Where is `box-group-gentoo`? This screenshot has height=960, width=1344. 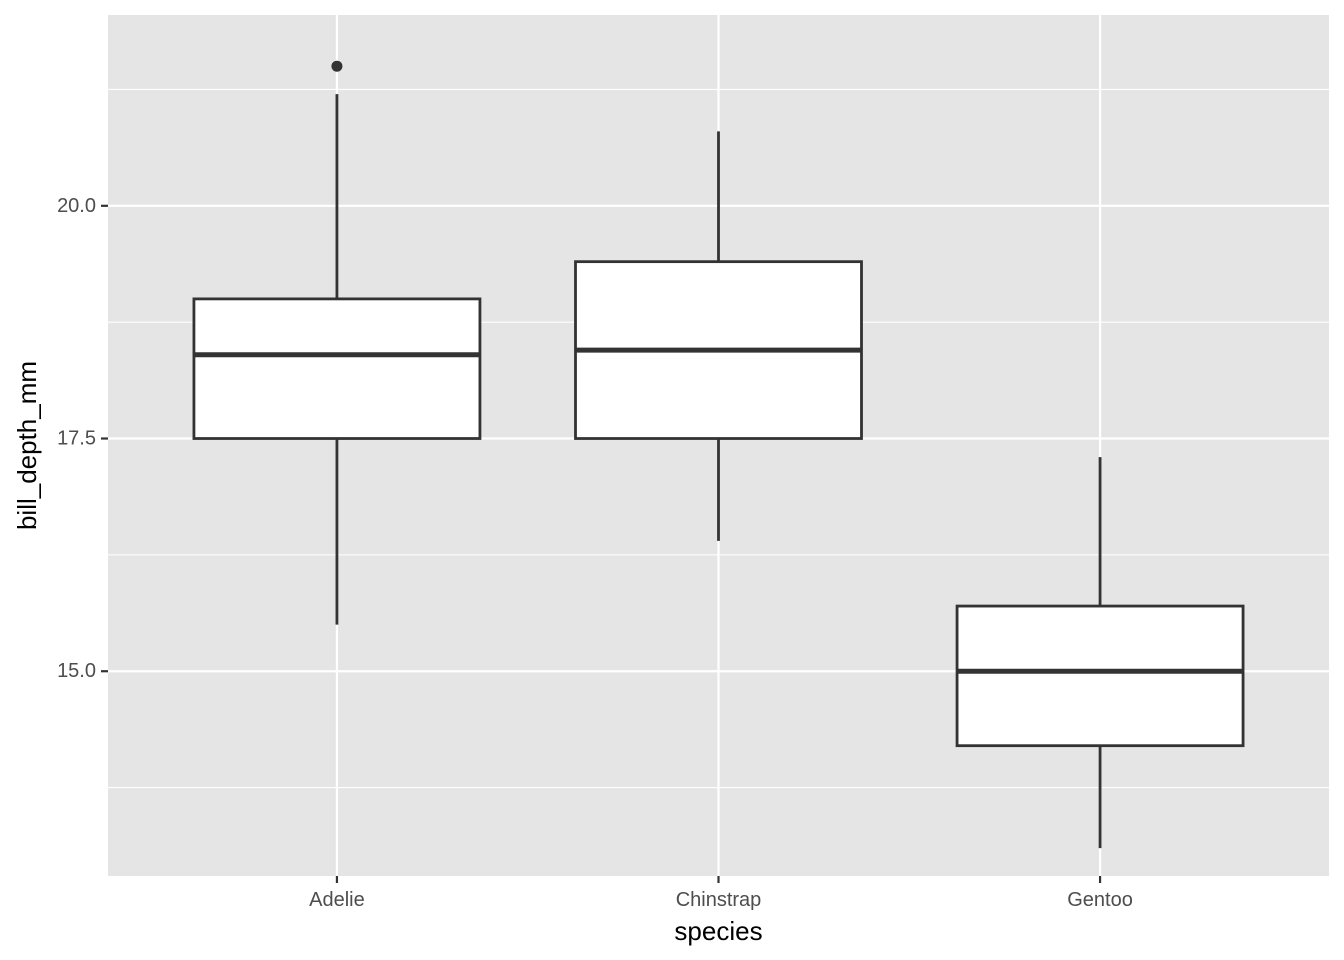 box-group-gentoo is located at coordinates (1100, 653).